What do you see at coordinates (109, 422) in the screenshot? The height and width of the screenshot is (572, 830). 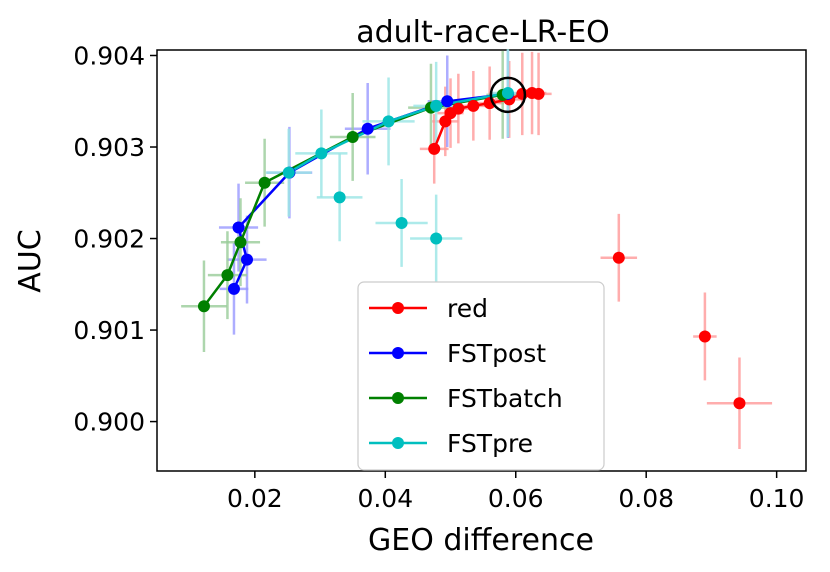 I see `y-tick-label: 0.900` at bounding box center [109, 422].